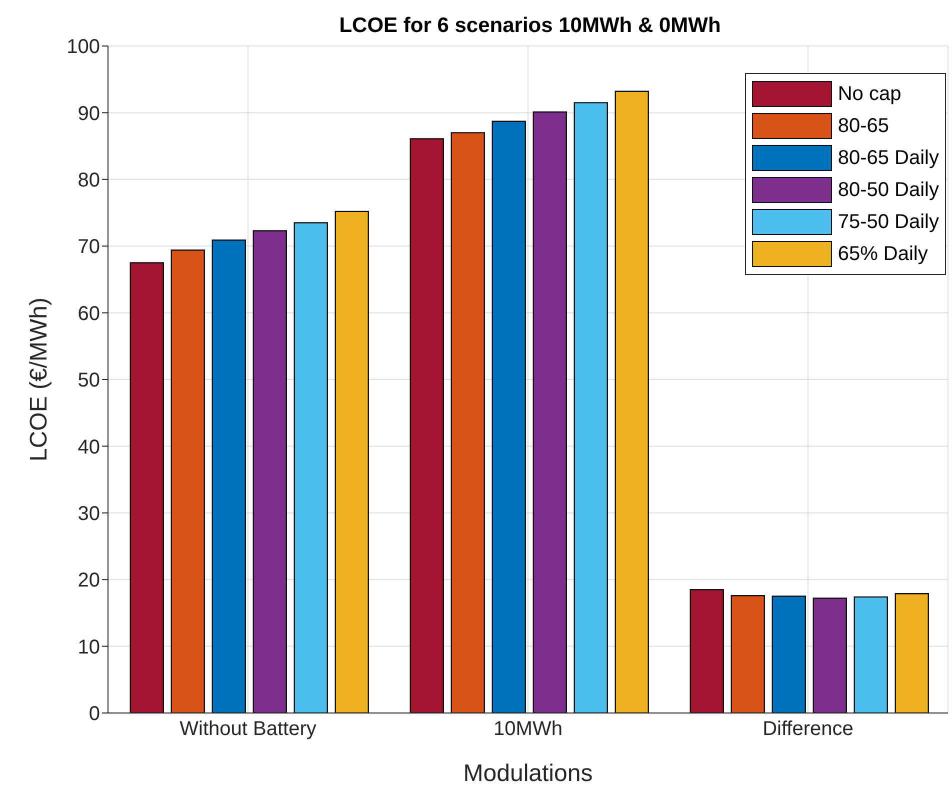  Describe the element at coordinates (89, 647) in the screenshot. I see `y-tick-label: 10` at that location.